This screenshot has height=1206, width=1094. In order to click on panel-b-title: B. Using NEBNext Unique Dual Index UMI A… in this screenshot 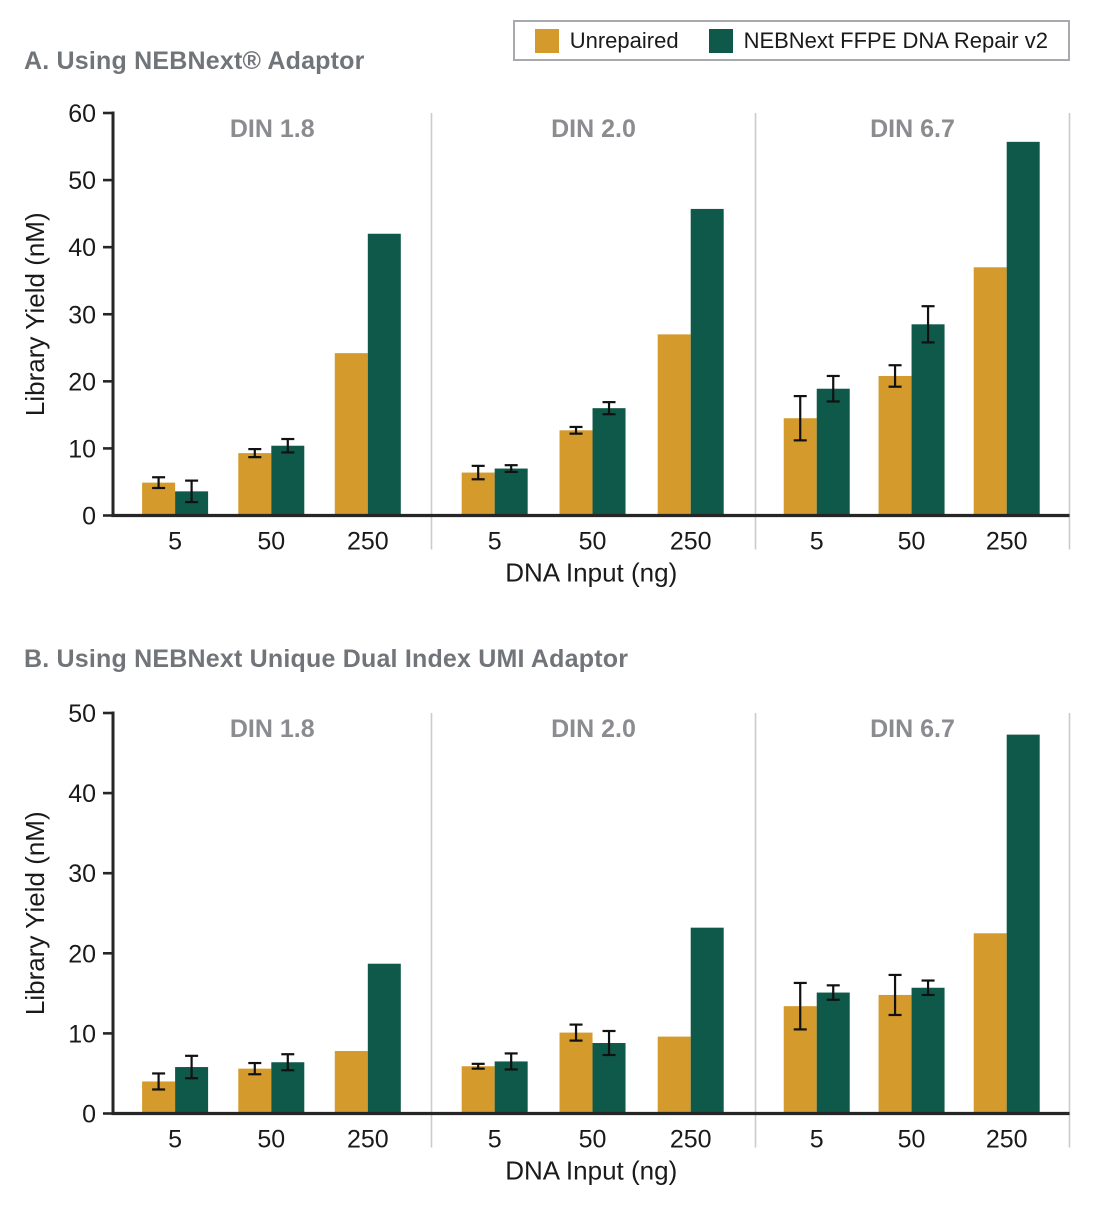, I will do `click(326, 659)`.